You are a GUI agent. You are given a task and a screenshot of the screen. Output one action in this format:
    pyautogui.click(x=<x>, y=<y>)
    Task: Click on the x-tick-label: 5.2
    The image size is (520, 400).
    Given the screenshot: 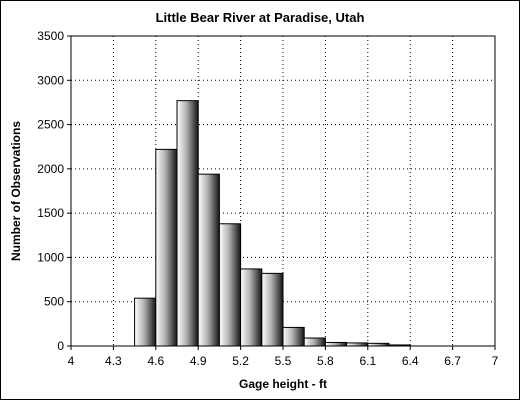 What is the action you would take?
    pyautogui.click(x=240, y=361)
    